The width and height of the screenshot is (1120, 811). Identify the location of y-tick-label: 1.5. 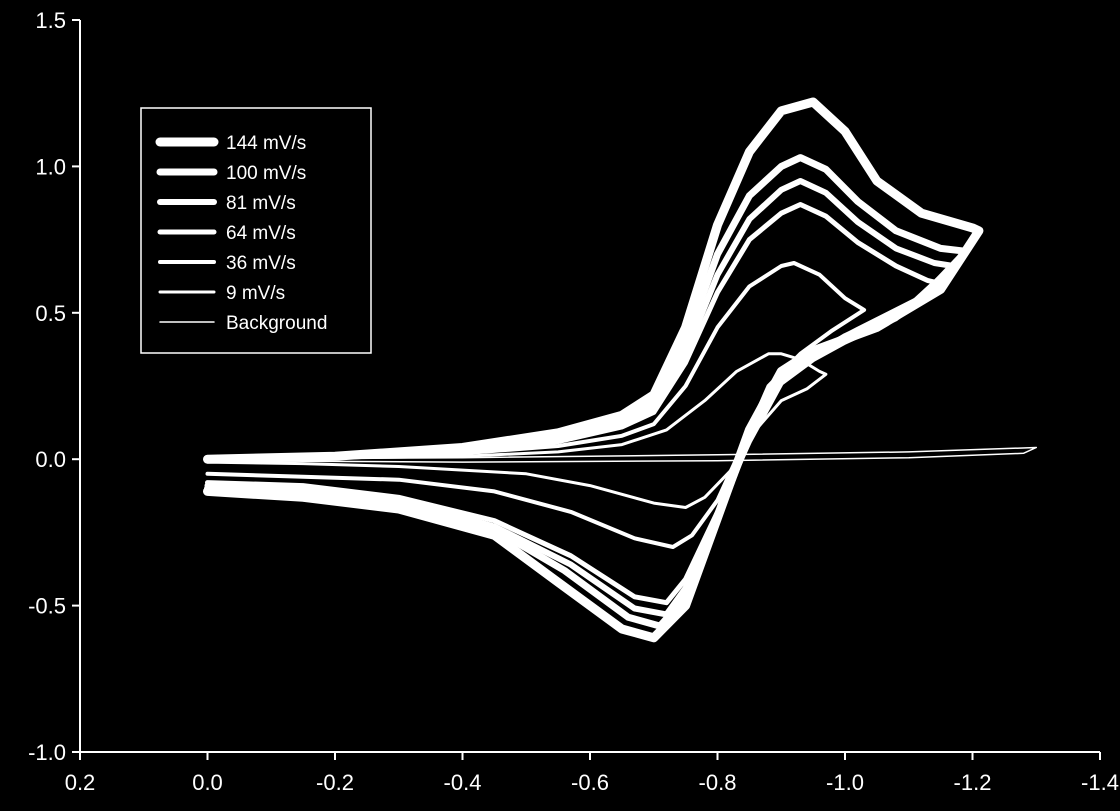
(50, 20).